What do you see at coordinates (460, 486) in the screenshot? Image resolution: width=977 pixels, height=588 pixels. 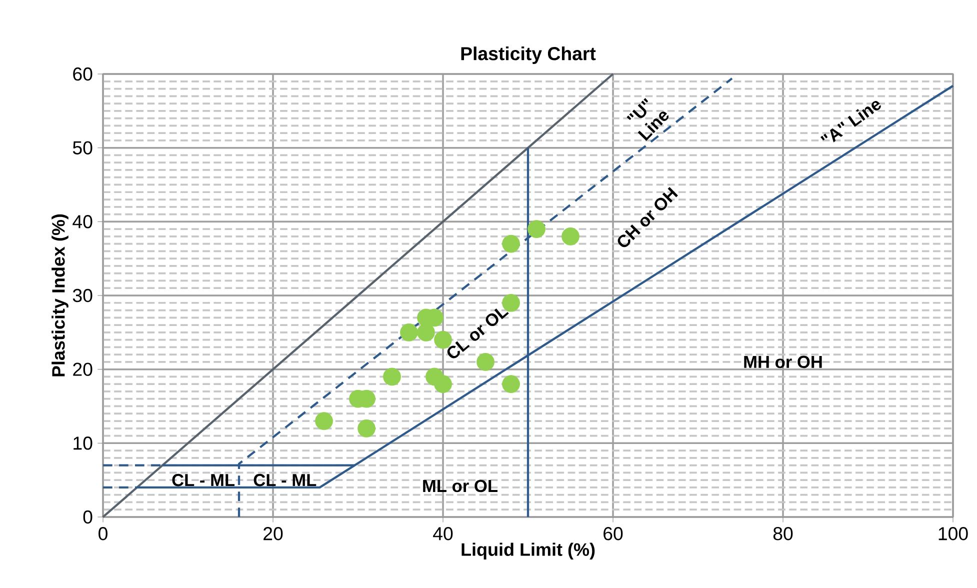 I see `annotation: ML or OL` at bounding box center [460, 486].